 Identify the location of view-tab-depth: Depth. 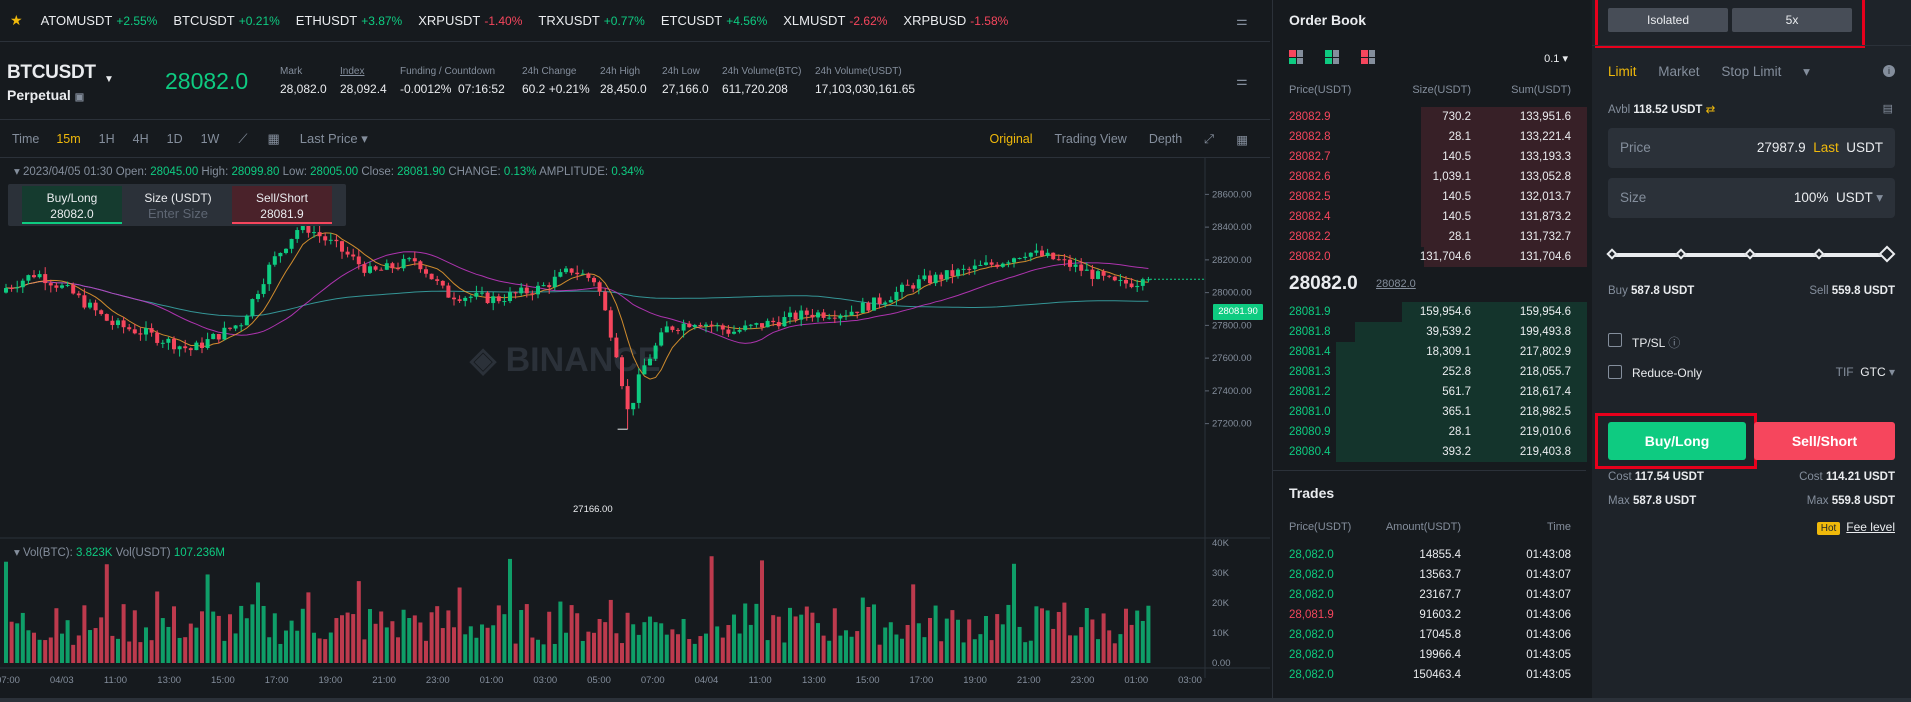
(1165, 139).